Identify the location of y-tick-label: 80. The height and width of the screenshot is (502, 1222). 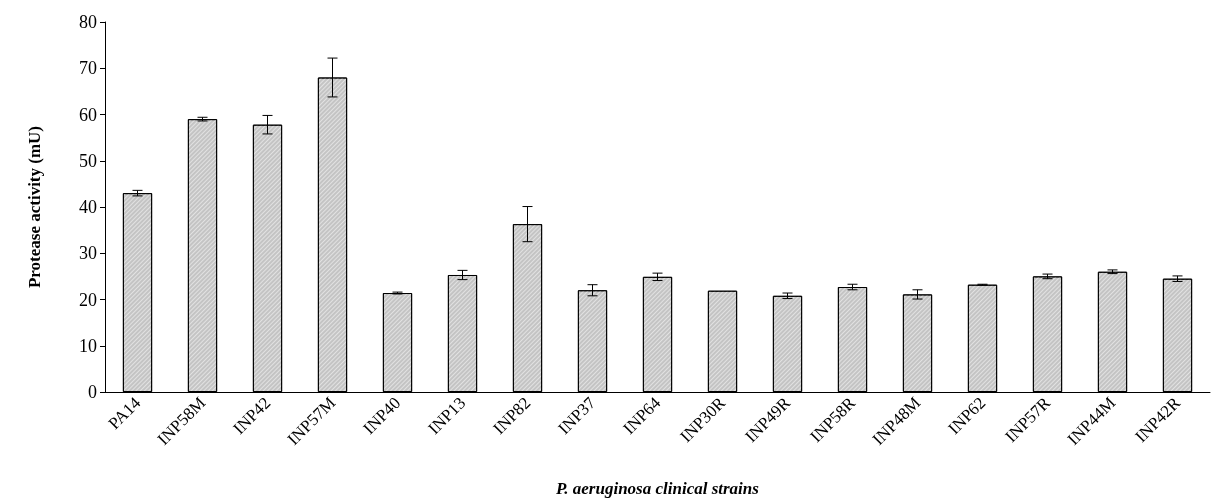
(88, 22).